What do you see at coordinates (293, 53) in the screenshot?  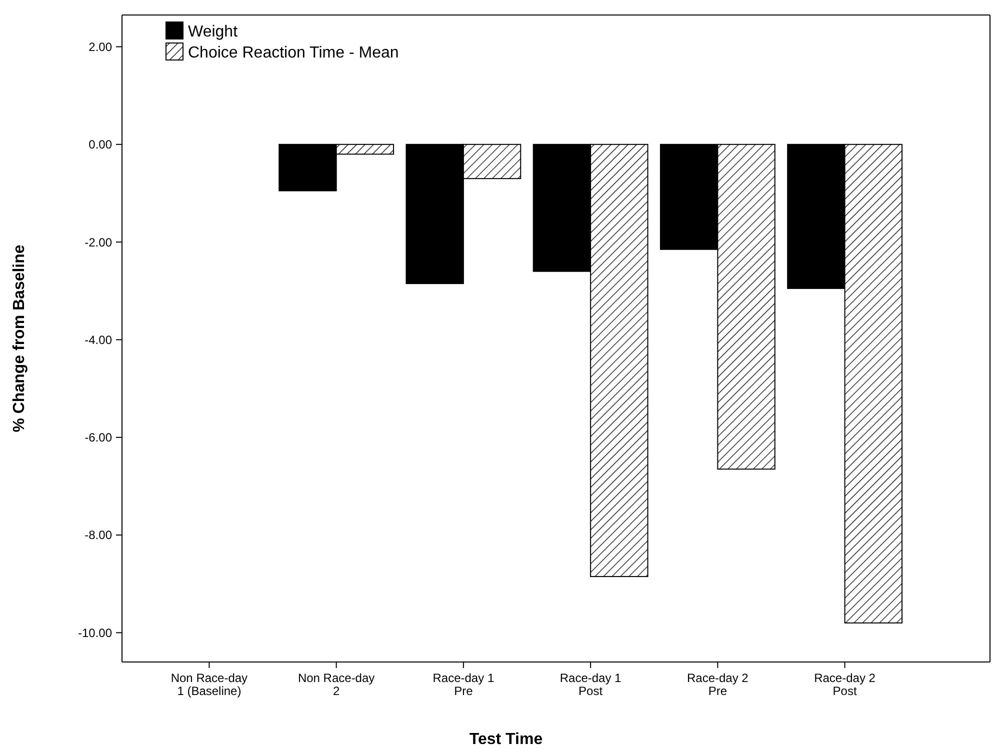 I see `legend-label: Choice Reaction Time - Mean` at bounding box center [293, 53].